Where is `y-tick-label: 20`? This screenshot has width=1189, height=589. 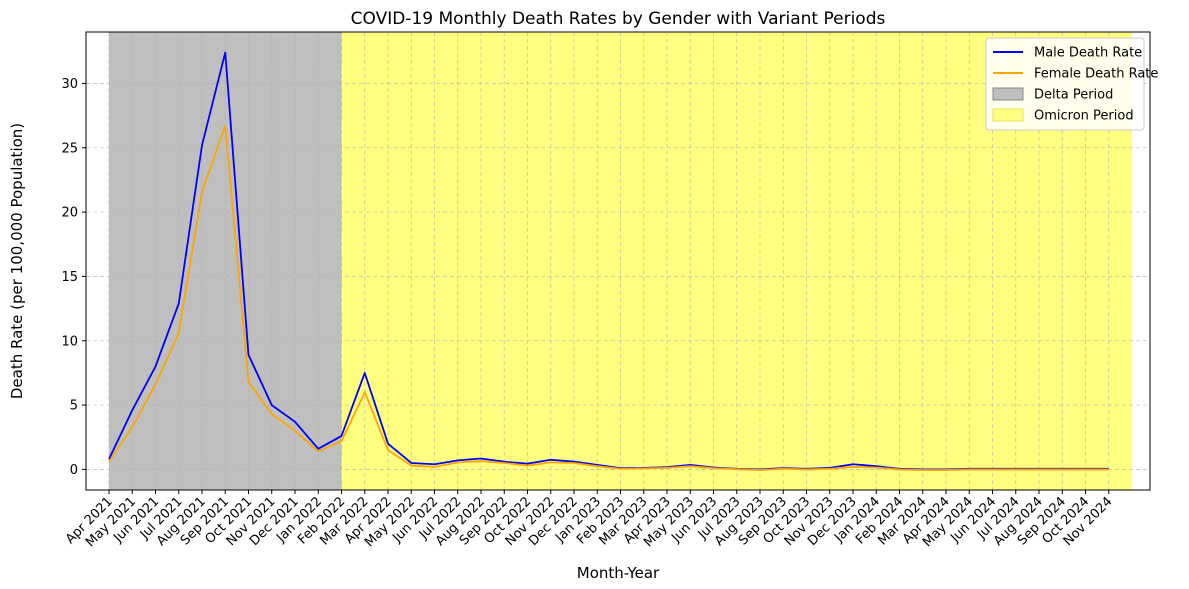
y-tick-label: 20 is located at coordinates (69, 213).